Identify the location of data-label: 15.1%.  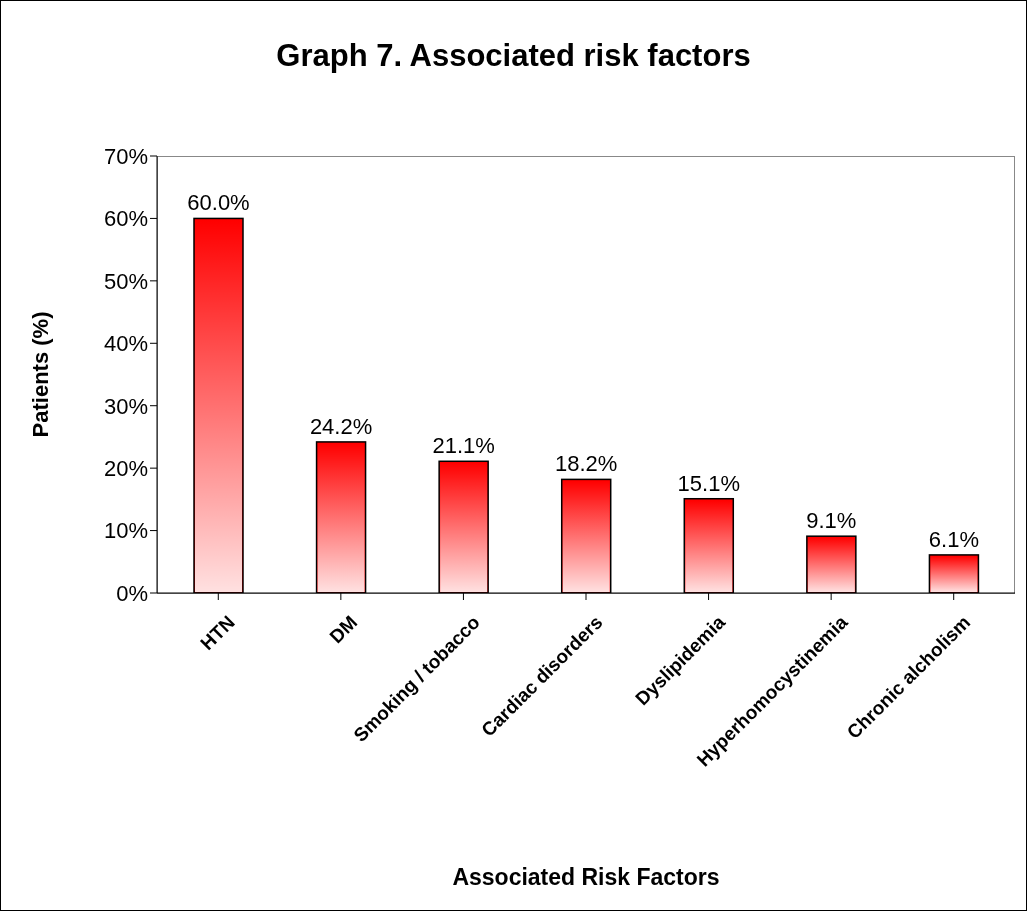
(708, 483).